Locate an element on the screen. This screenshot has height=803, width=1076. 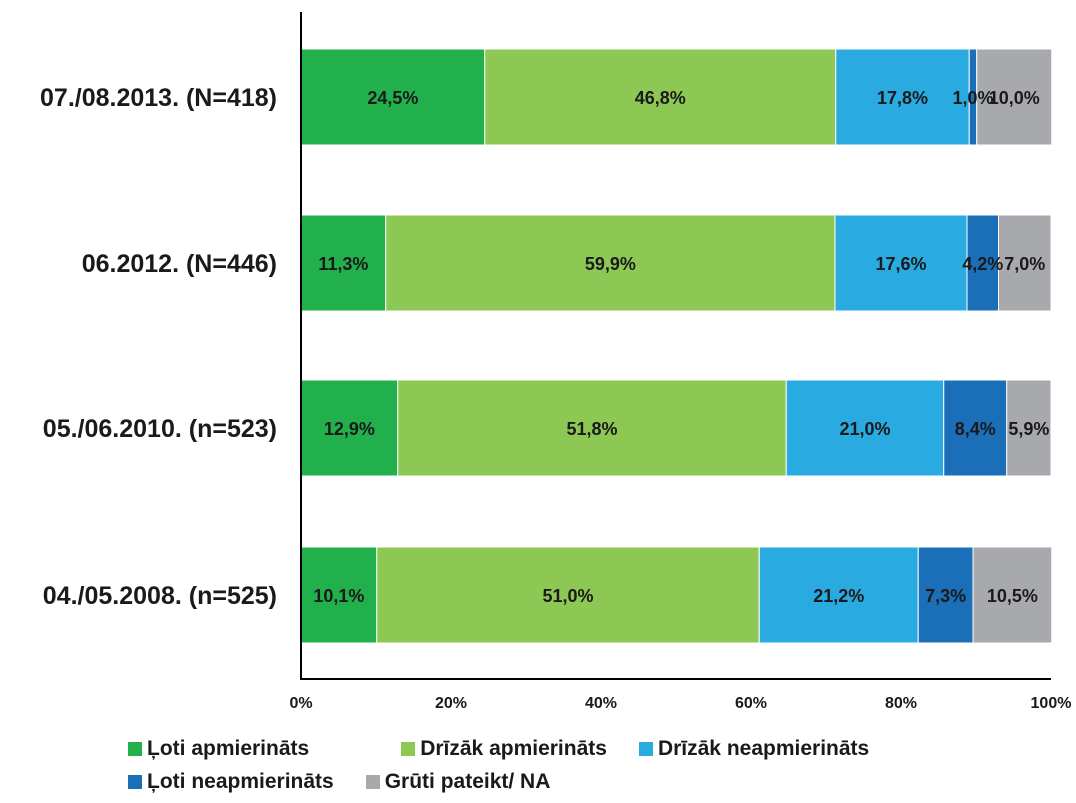
legend-row-2: Ļoti neapmierināts Grūti pateikt/ NA is located at coordinates (578, 781).